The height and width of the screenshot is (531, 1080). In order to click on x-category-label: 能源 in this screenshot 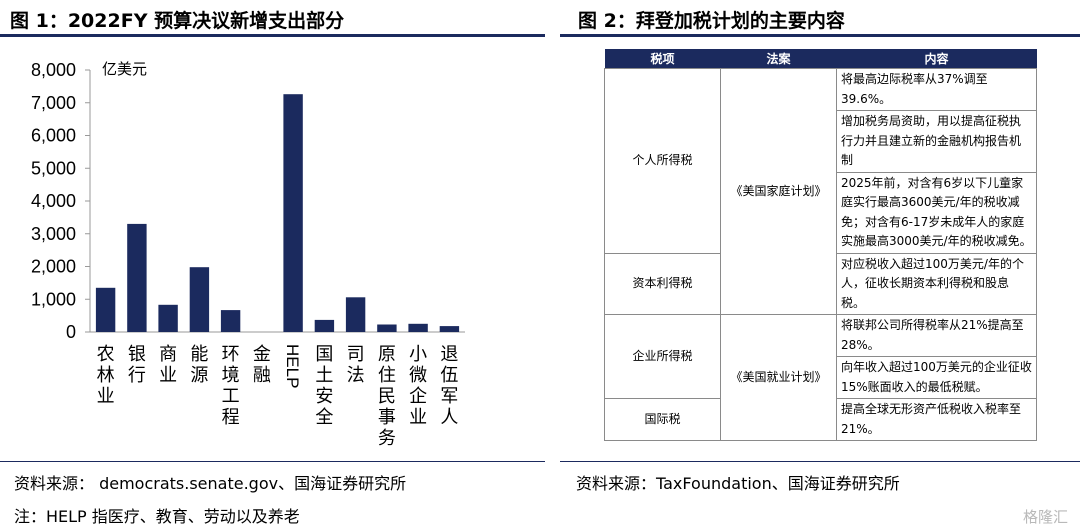, I will do `click(199, 364)`.